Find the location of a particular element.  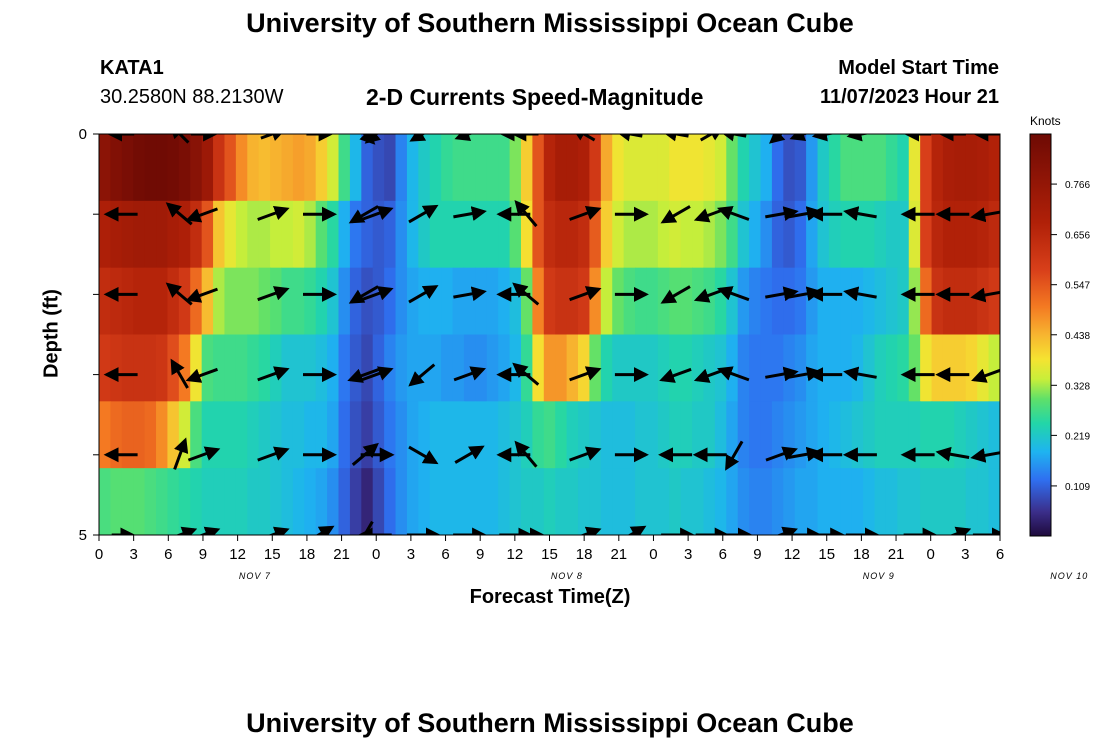

x-tick-label: 3 is located at coordinates (411, 554).